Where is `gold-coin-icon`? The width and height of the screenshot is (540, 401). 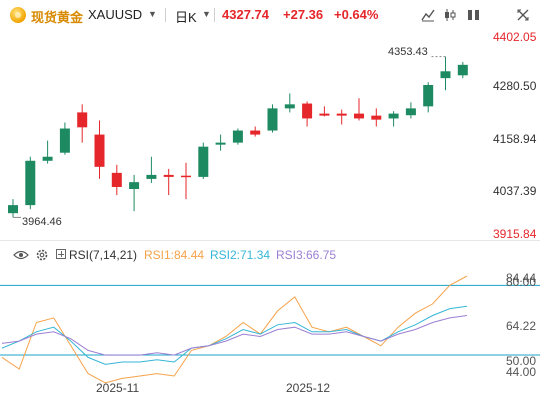
gold-coin-icon is located at coordinates (18, 15).